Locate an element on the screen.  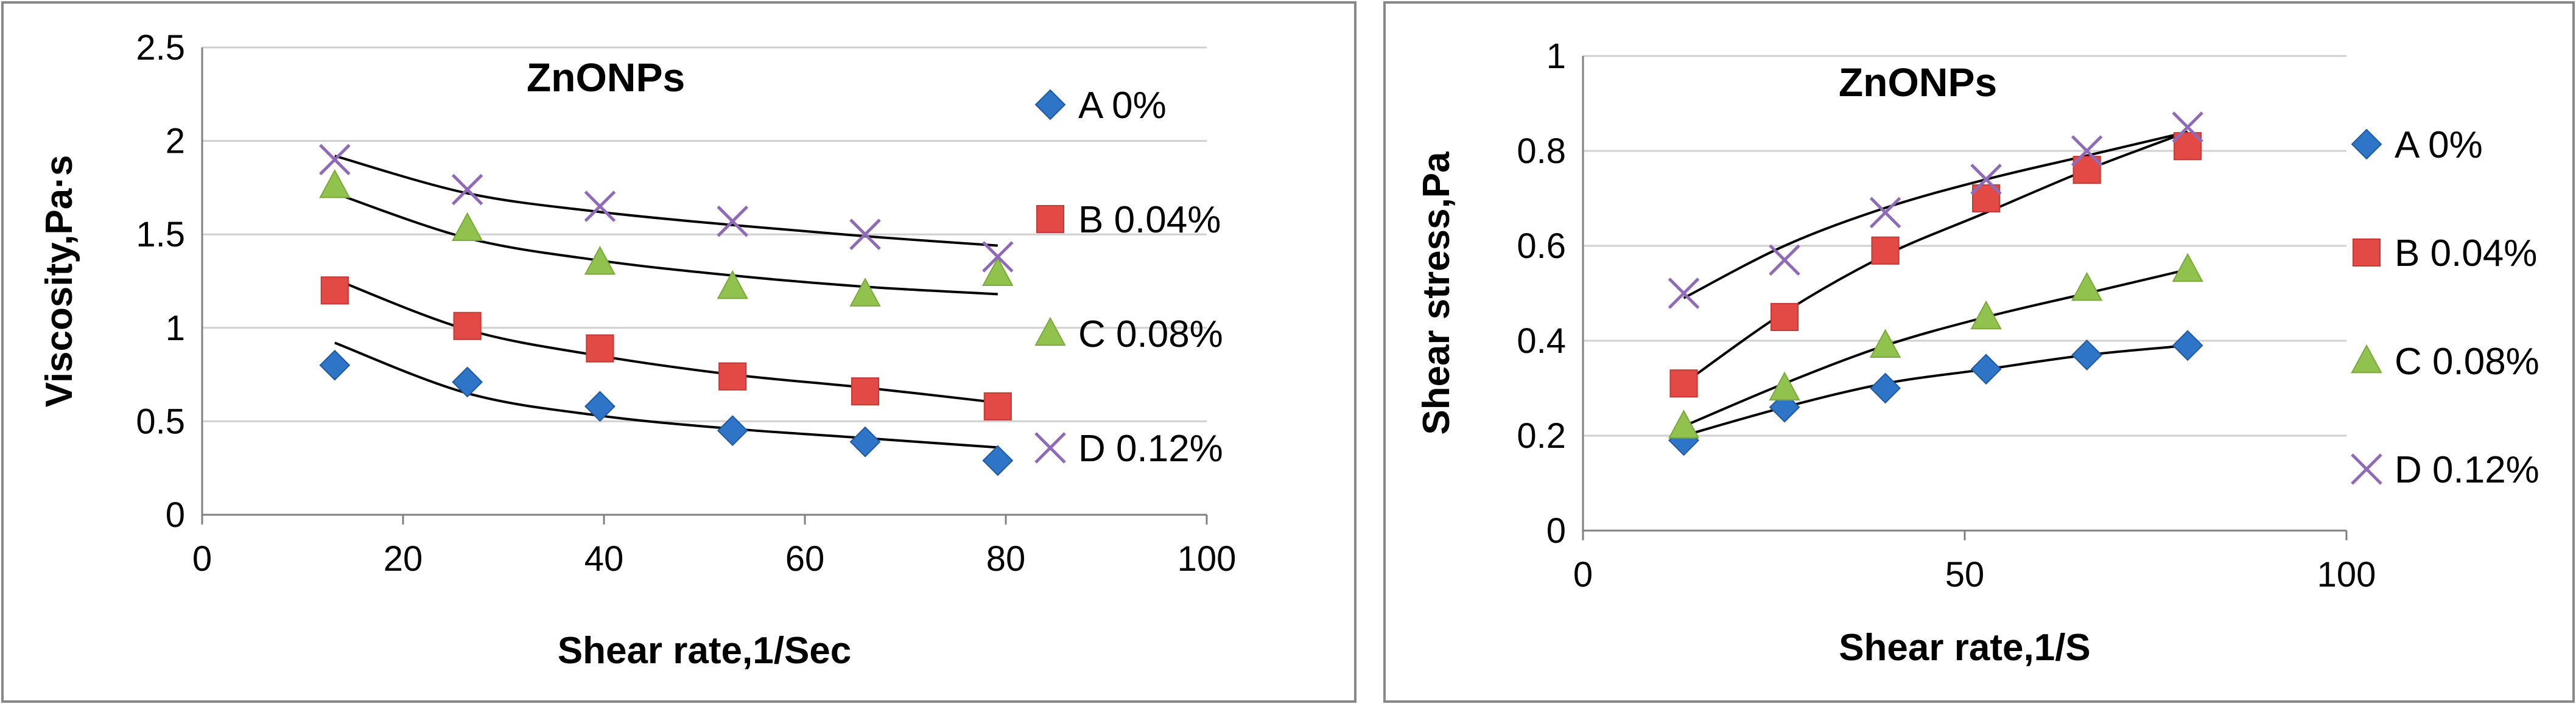
x-tick-label: 20 is located at coordinates (403, 559).